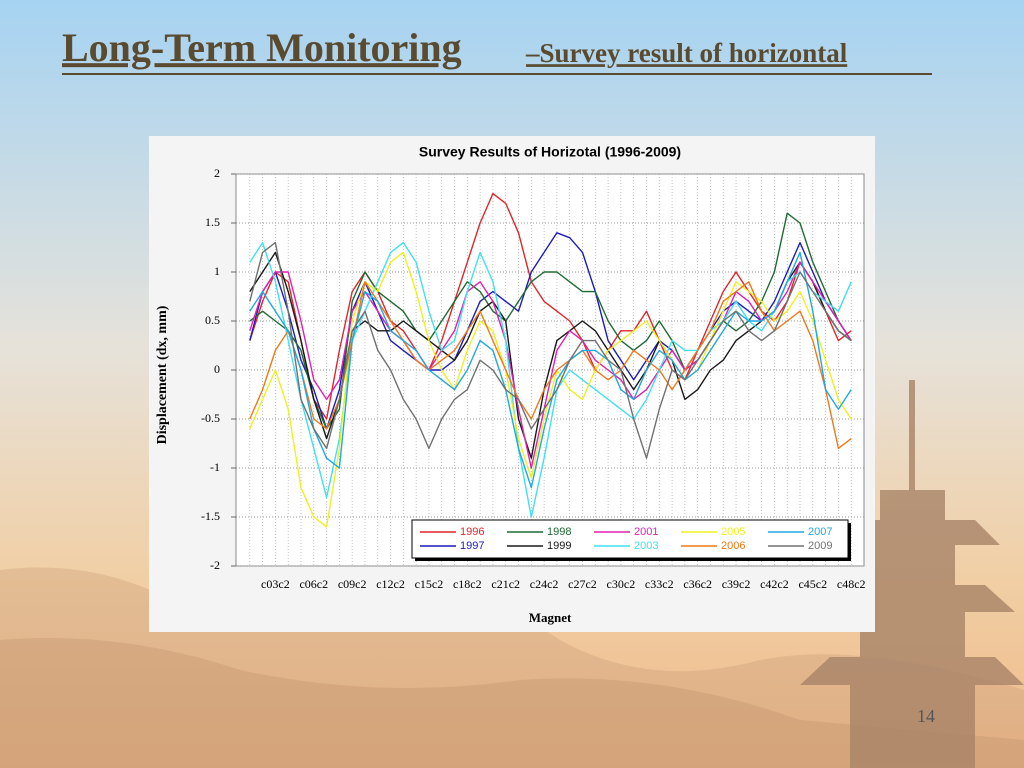 The image size is (1024, 768). What do you see at coordinates (217, 369) in the screenshot?
I see `y-tick-label: 0` at bounding box center [217, 369].